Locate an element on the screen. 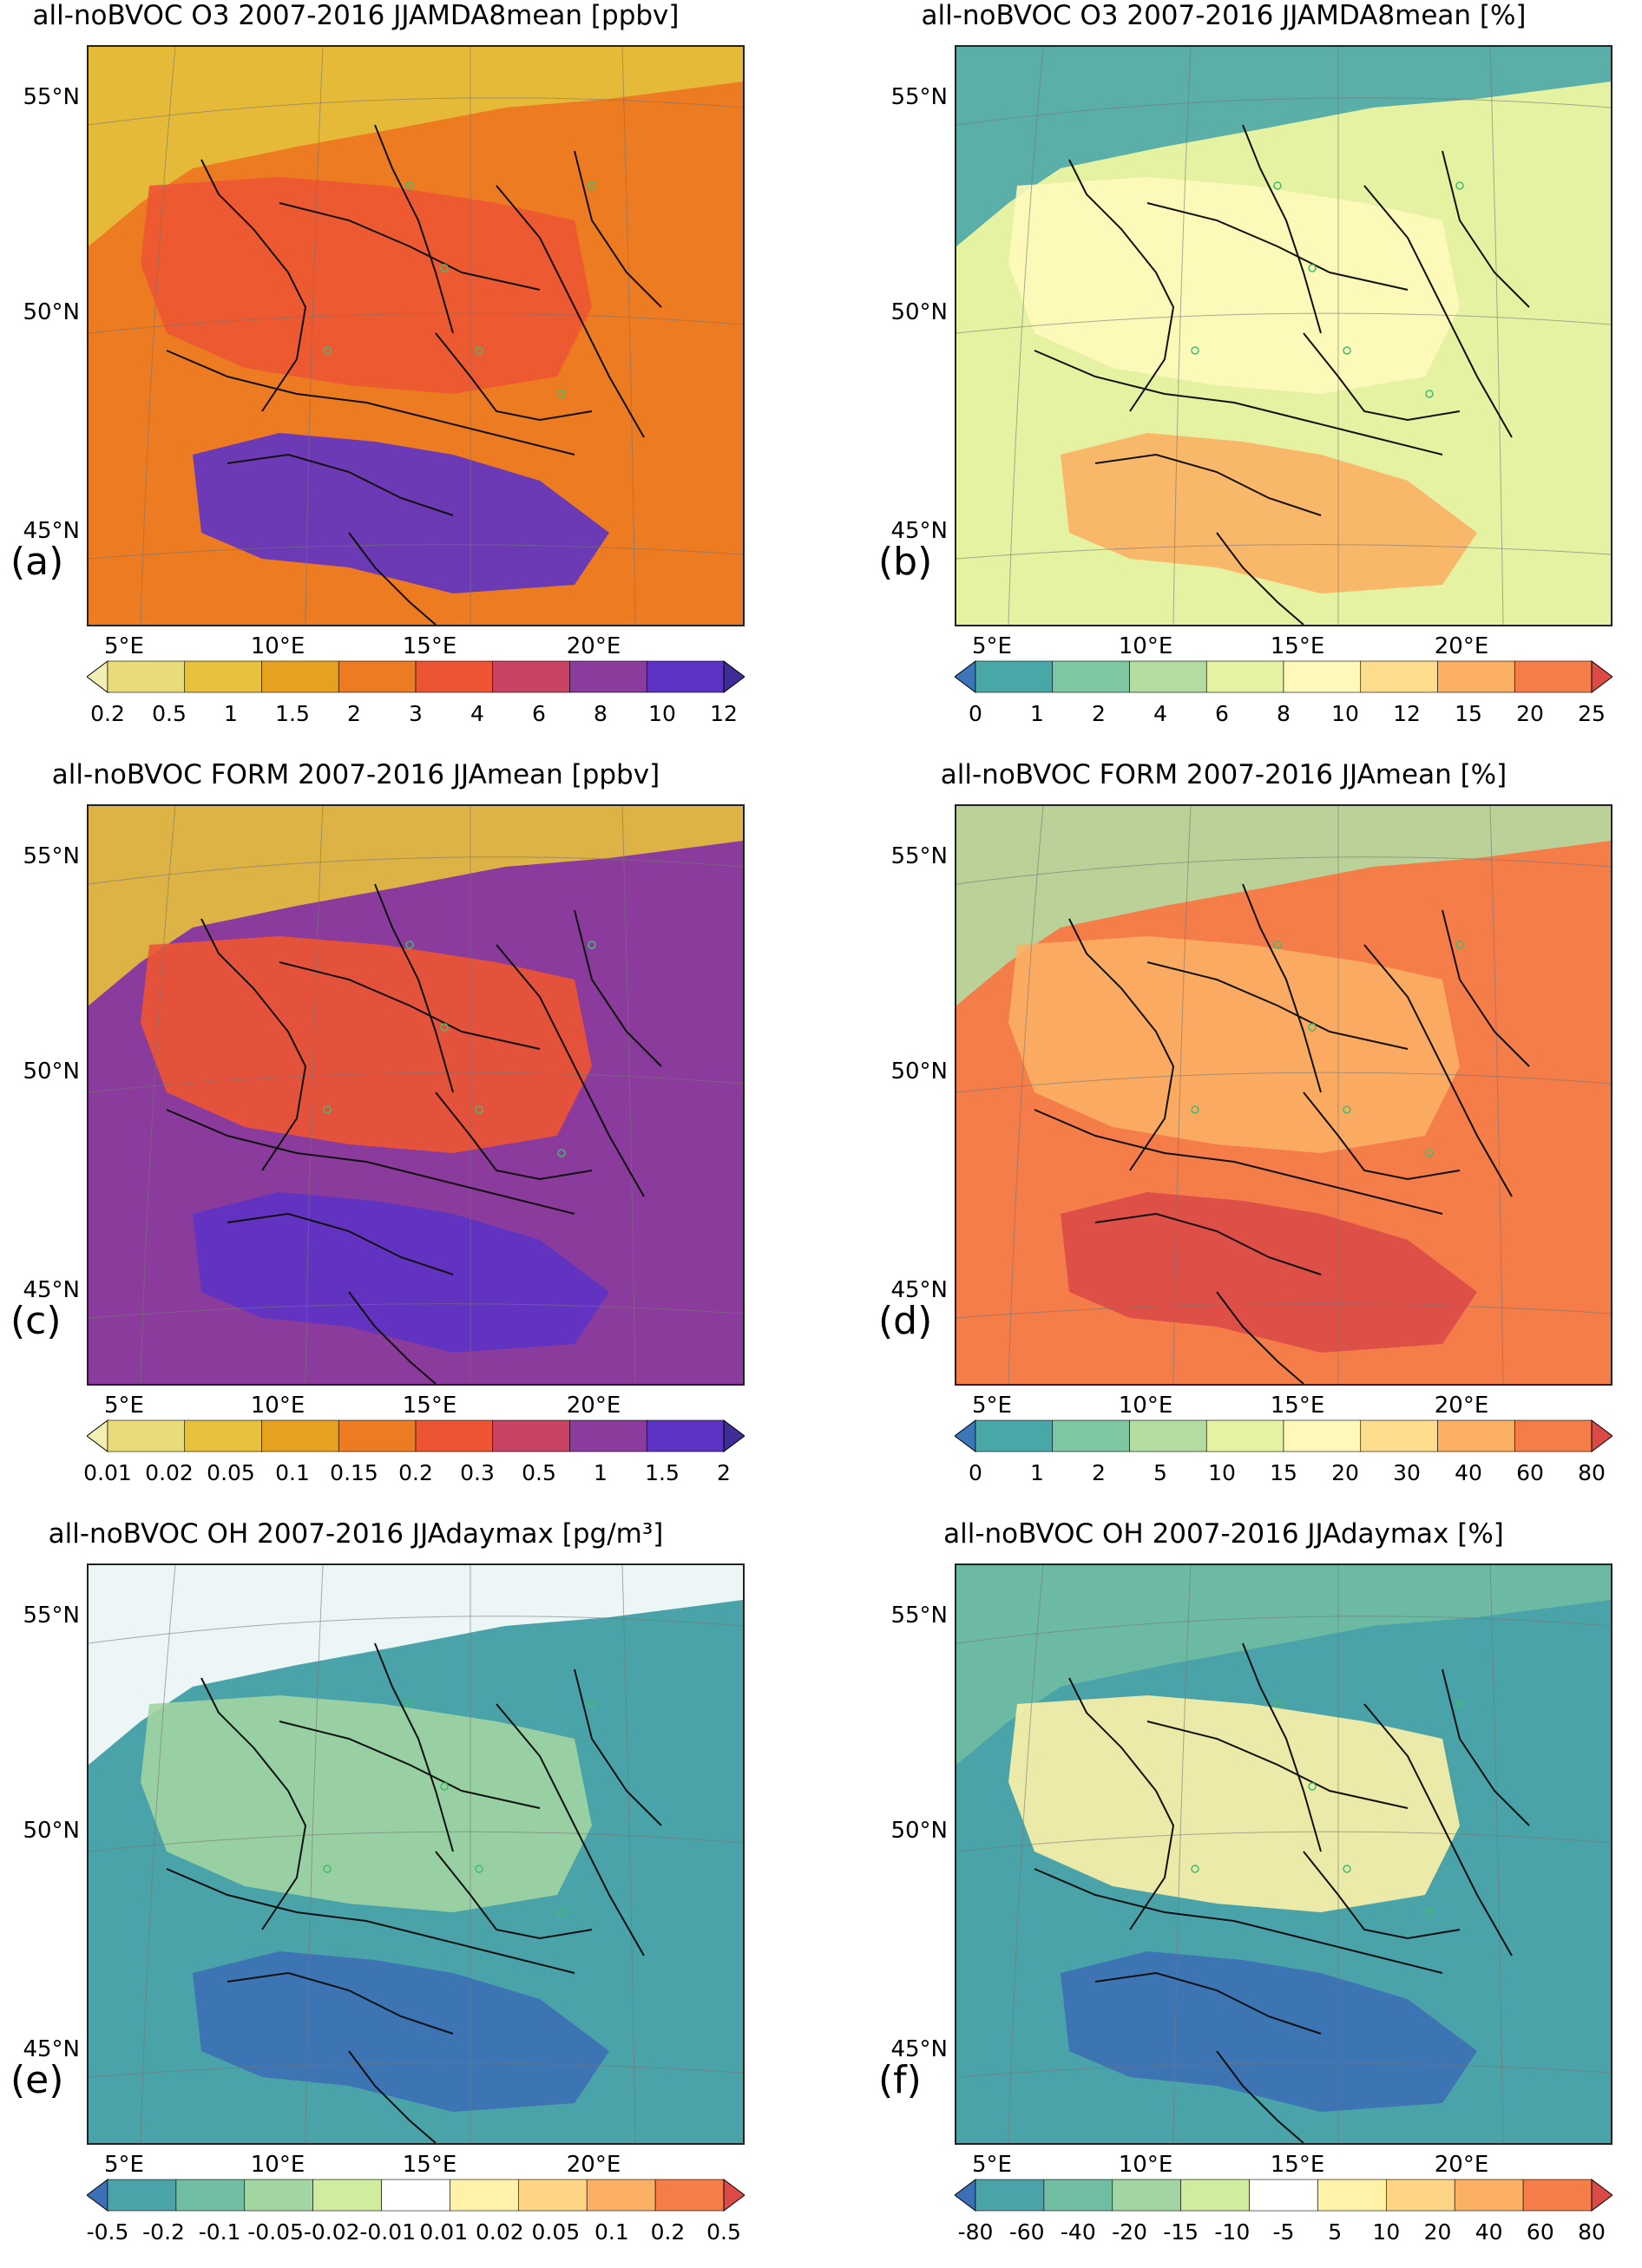 Image resolution: width=1642 pixels, height=2268 pixels. colorbar-tick-label: 80 is located at coordinates (1592, 1472).